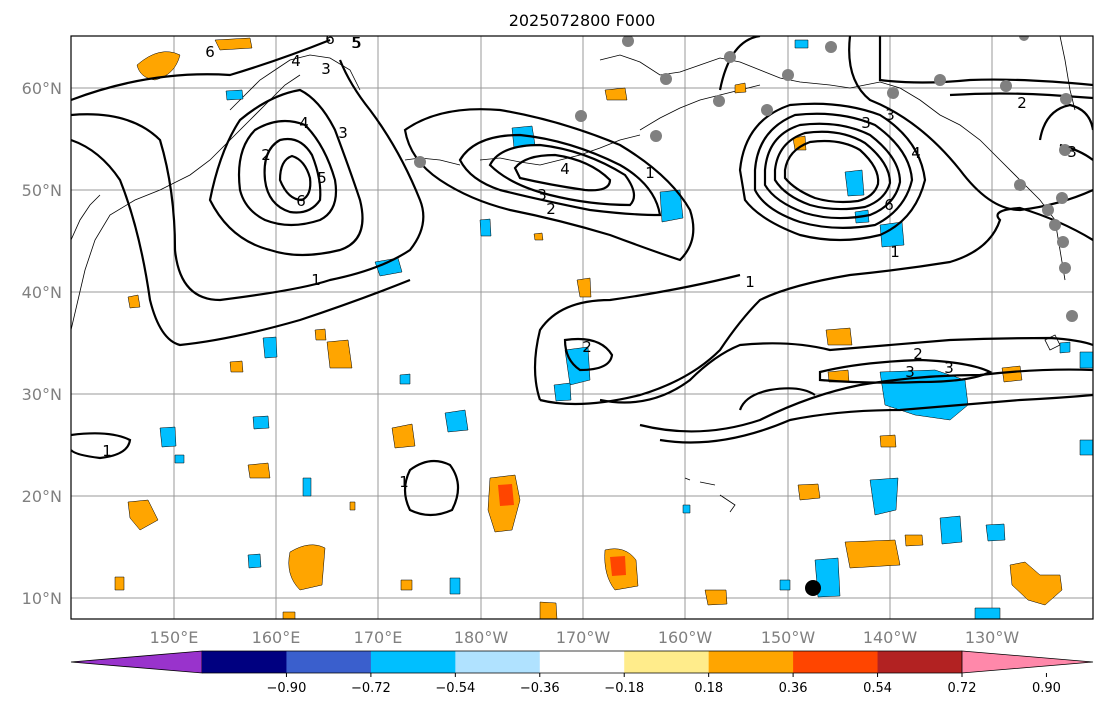  Describe the element at coordinates (42, 394) in the screenshot. I see `lat-label: 30°N` at that location.